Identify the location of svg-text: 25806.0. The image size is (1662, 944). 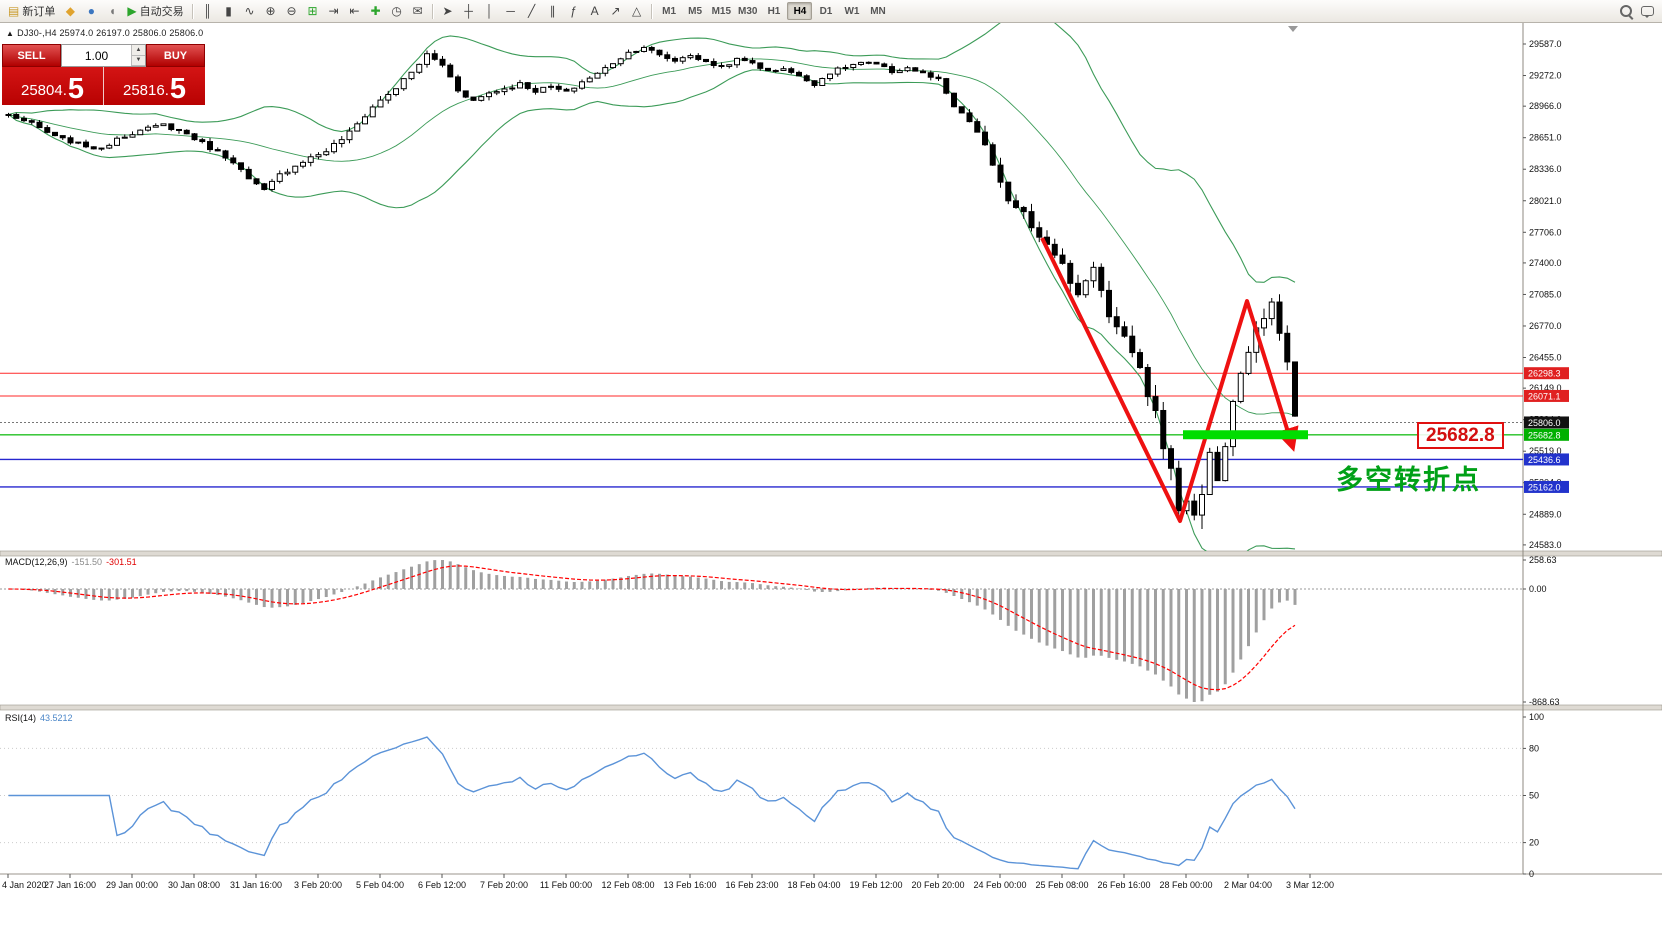
(1544, 423).